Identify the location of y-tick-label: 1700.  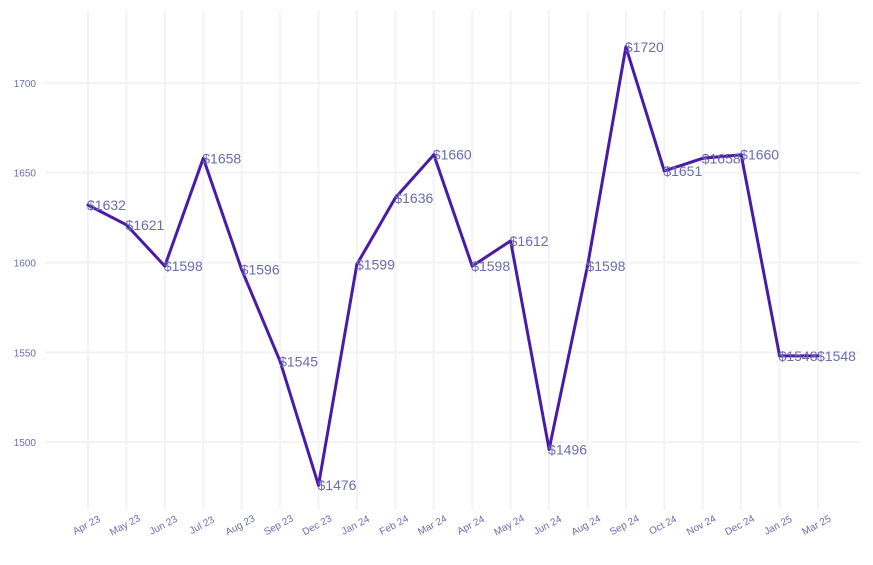
(25, 84).